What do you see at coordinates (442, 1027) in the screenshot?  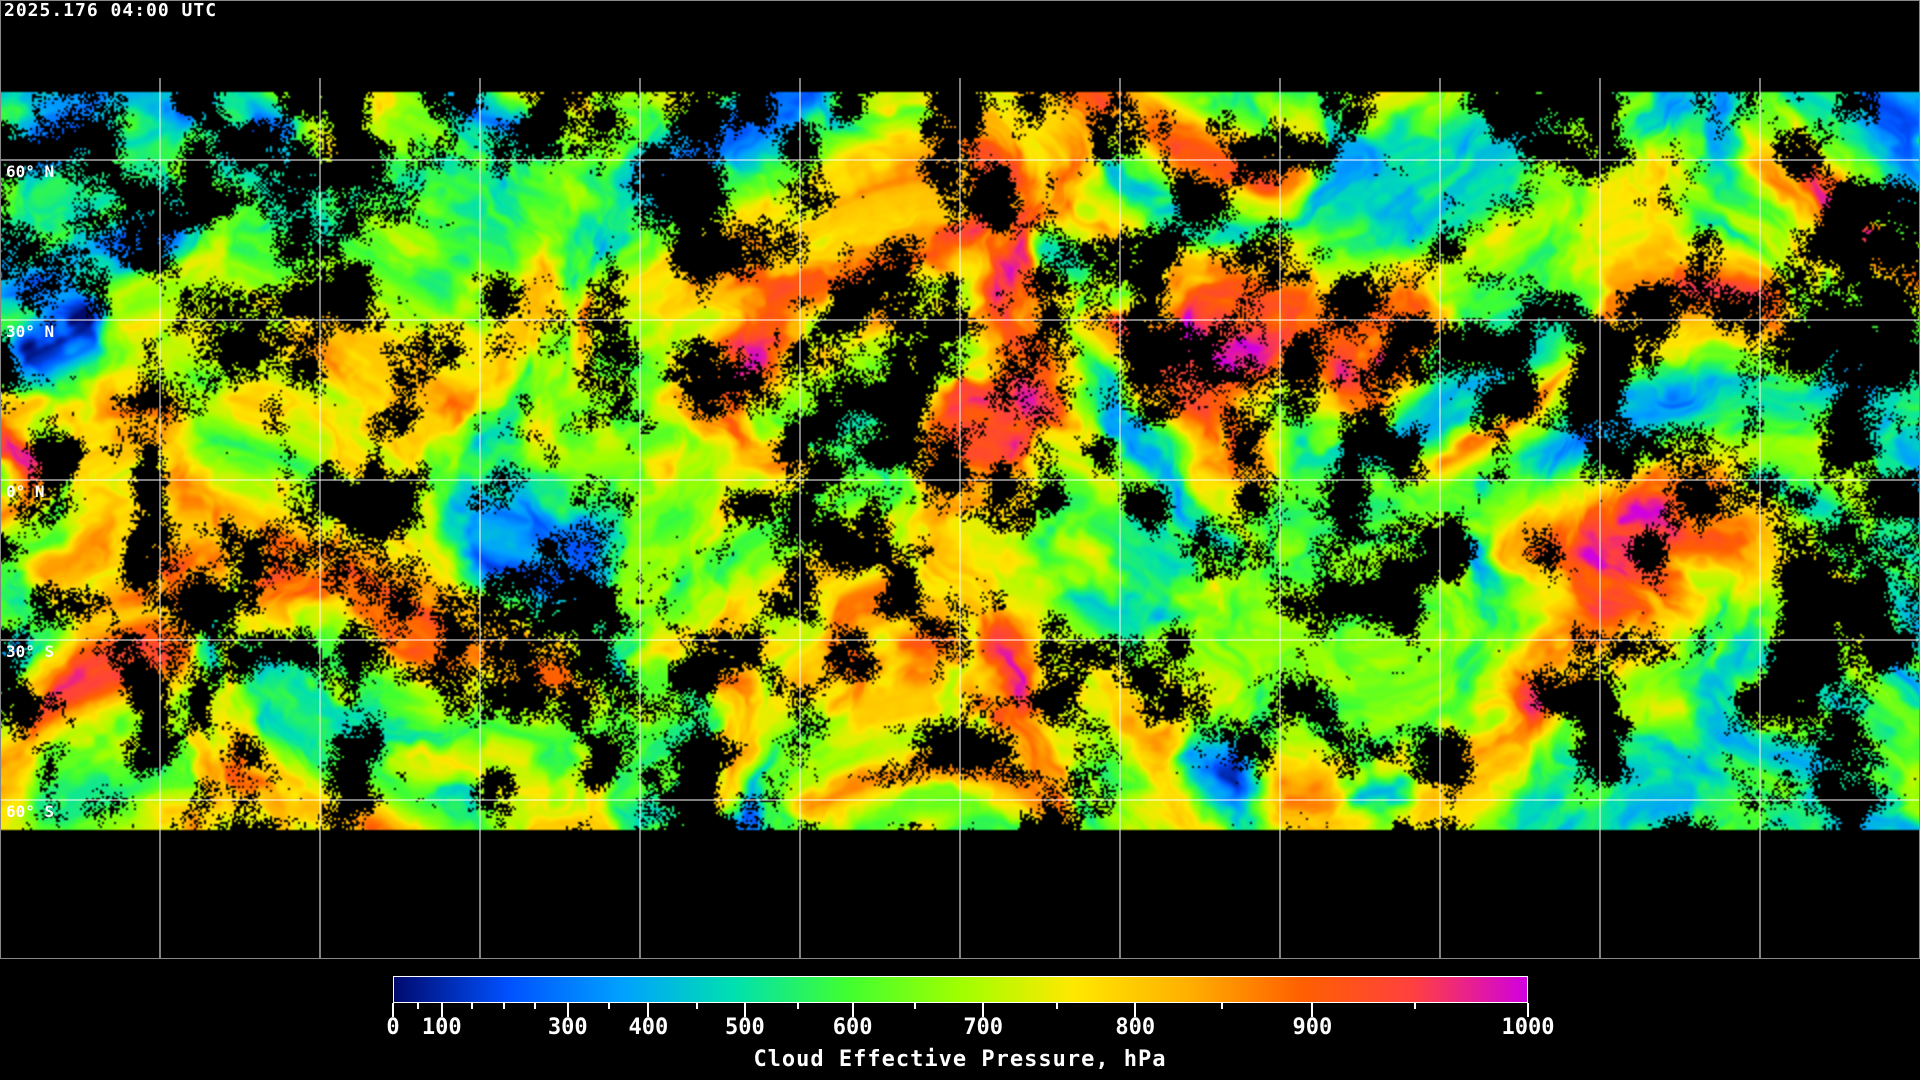 I see `colorbar-tick-label: 100` at bounding box center [442, 1027].